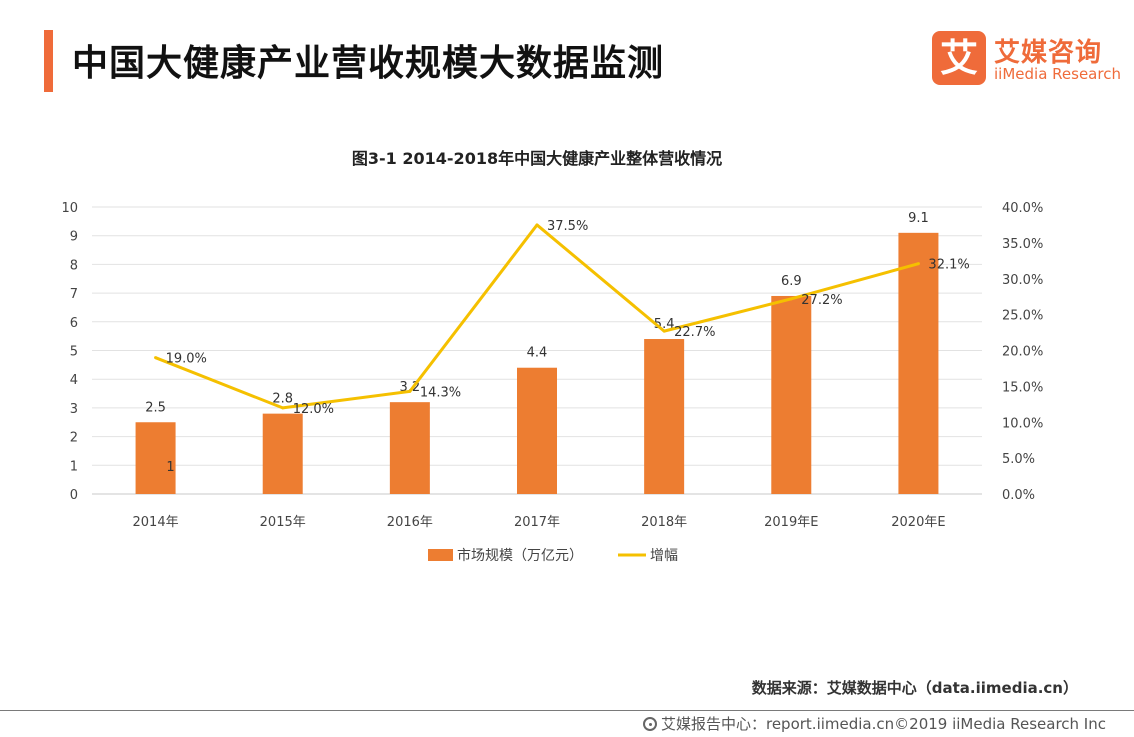 Image resolution: width=1134 pixels, height=737 pixels. Describe the element at coordinates (1022, 208) in the screenshot. I see `right-axis-tick-label: 40.0%` at that location.